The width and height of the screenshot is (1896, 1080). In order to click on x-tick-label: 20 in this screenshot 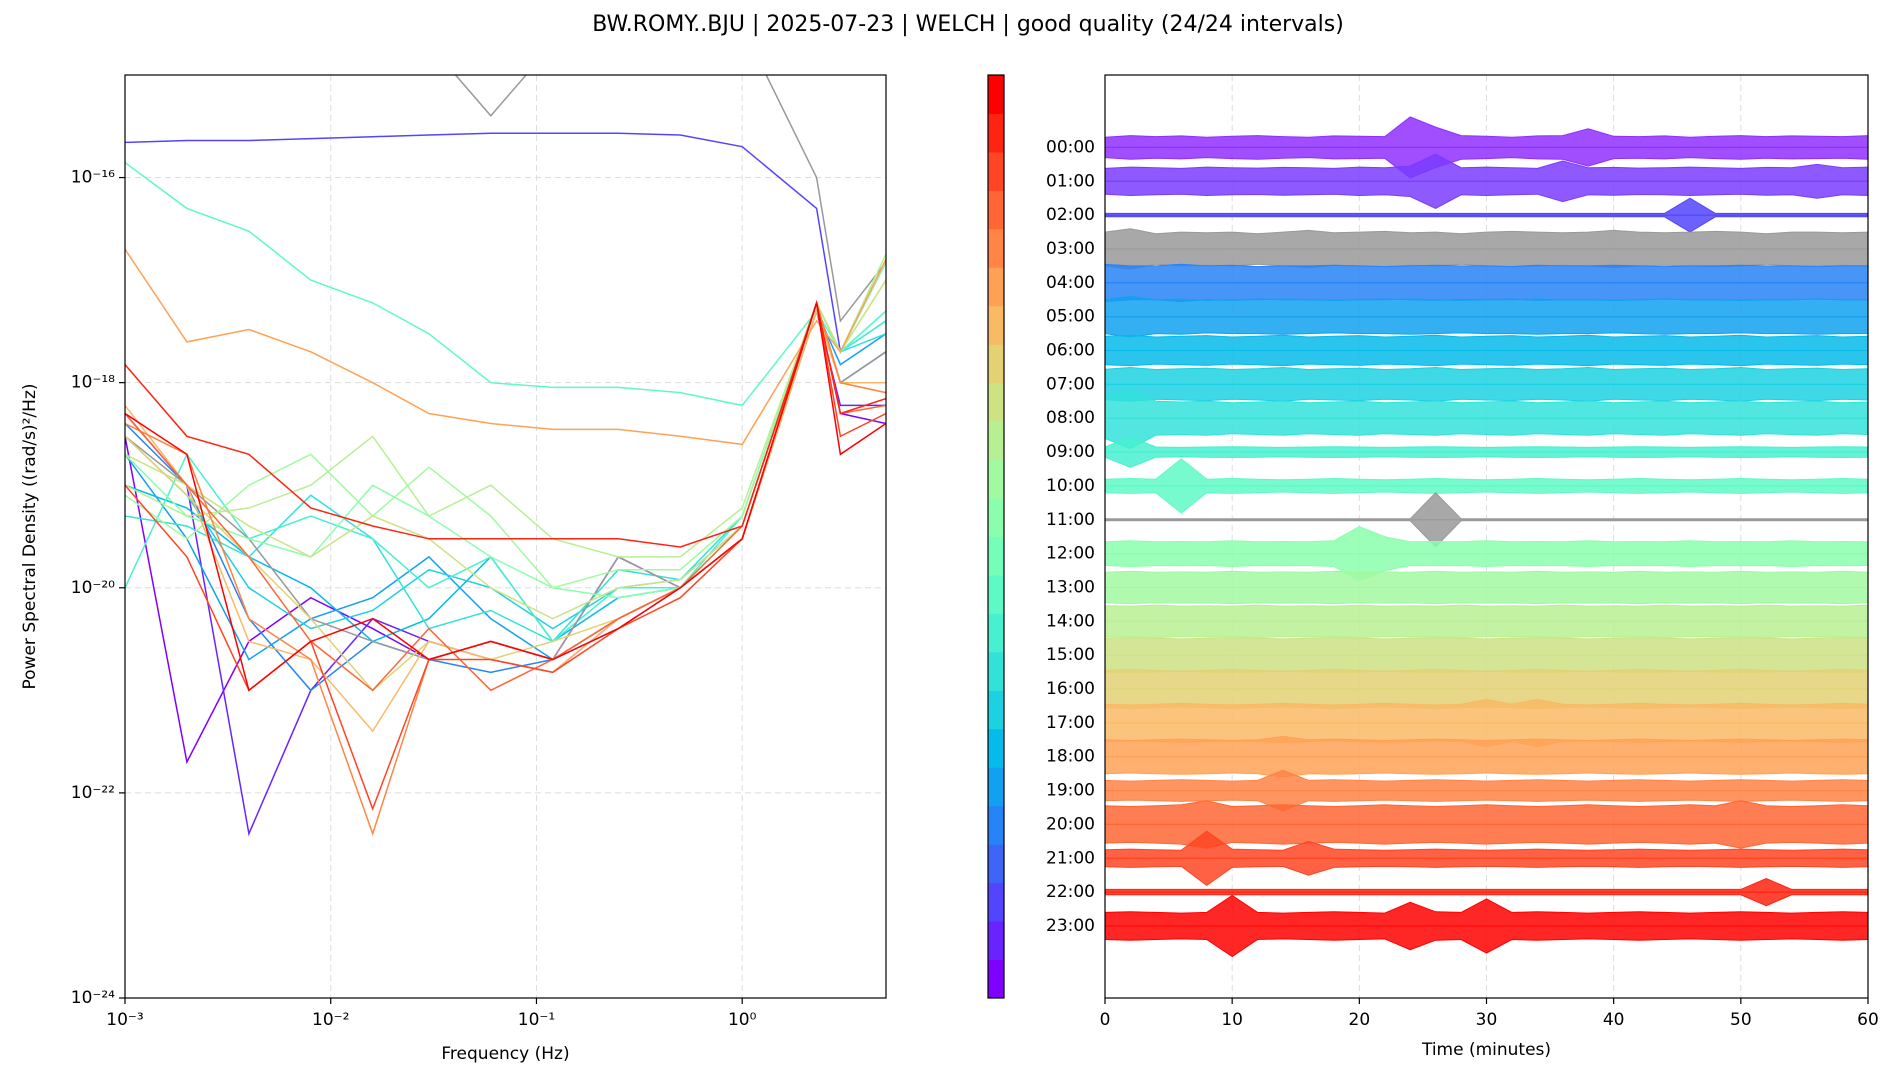, I will do `click(1360, 1020)`.